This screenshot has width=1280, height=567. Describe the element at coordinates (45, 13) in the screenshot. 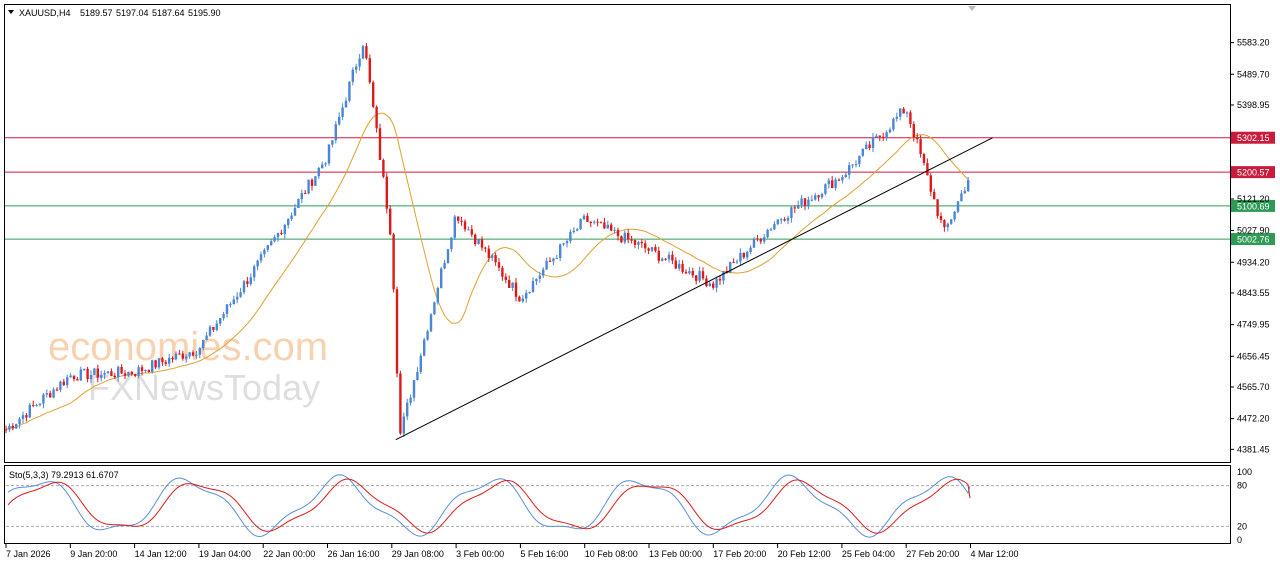

I see `header-symbol: XAUUSD,H4` at that location.